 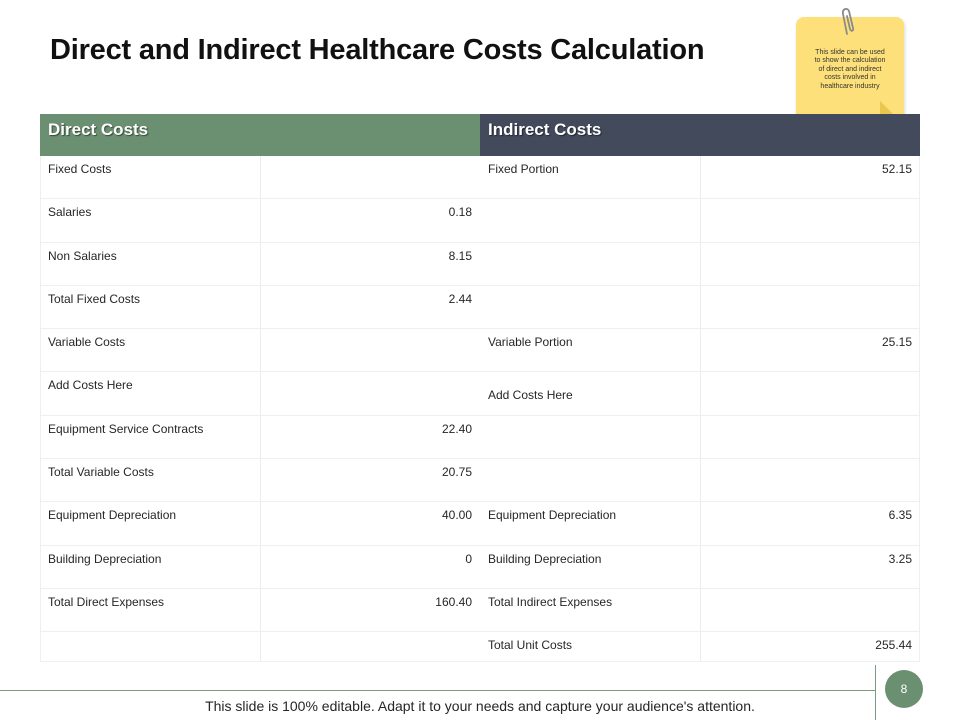 What do you see at coordinates (810, 350) in the screenshot?
I see `indirect-value-cell: 25.15` at bounding box center [810, 350].